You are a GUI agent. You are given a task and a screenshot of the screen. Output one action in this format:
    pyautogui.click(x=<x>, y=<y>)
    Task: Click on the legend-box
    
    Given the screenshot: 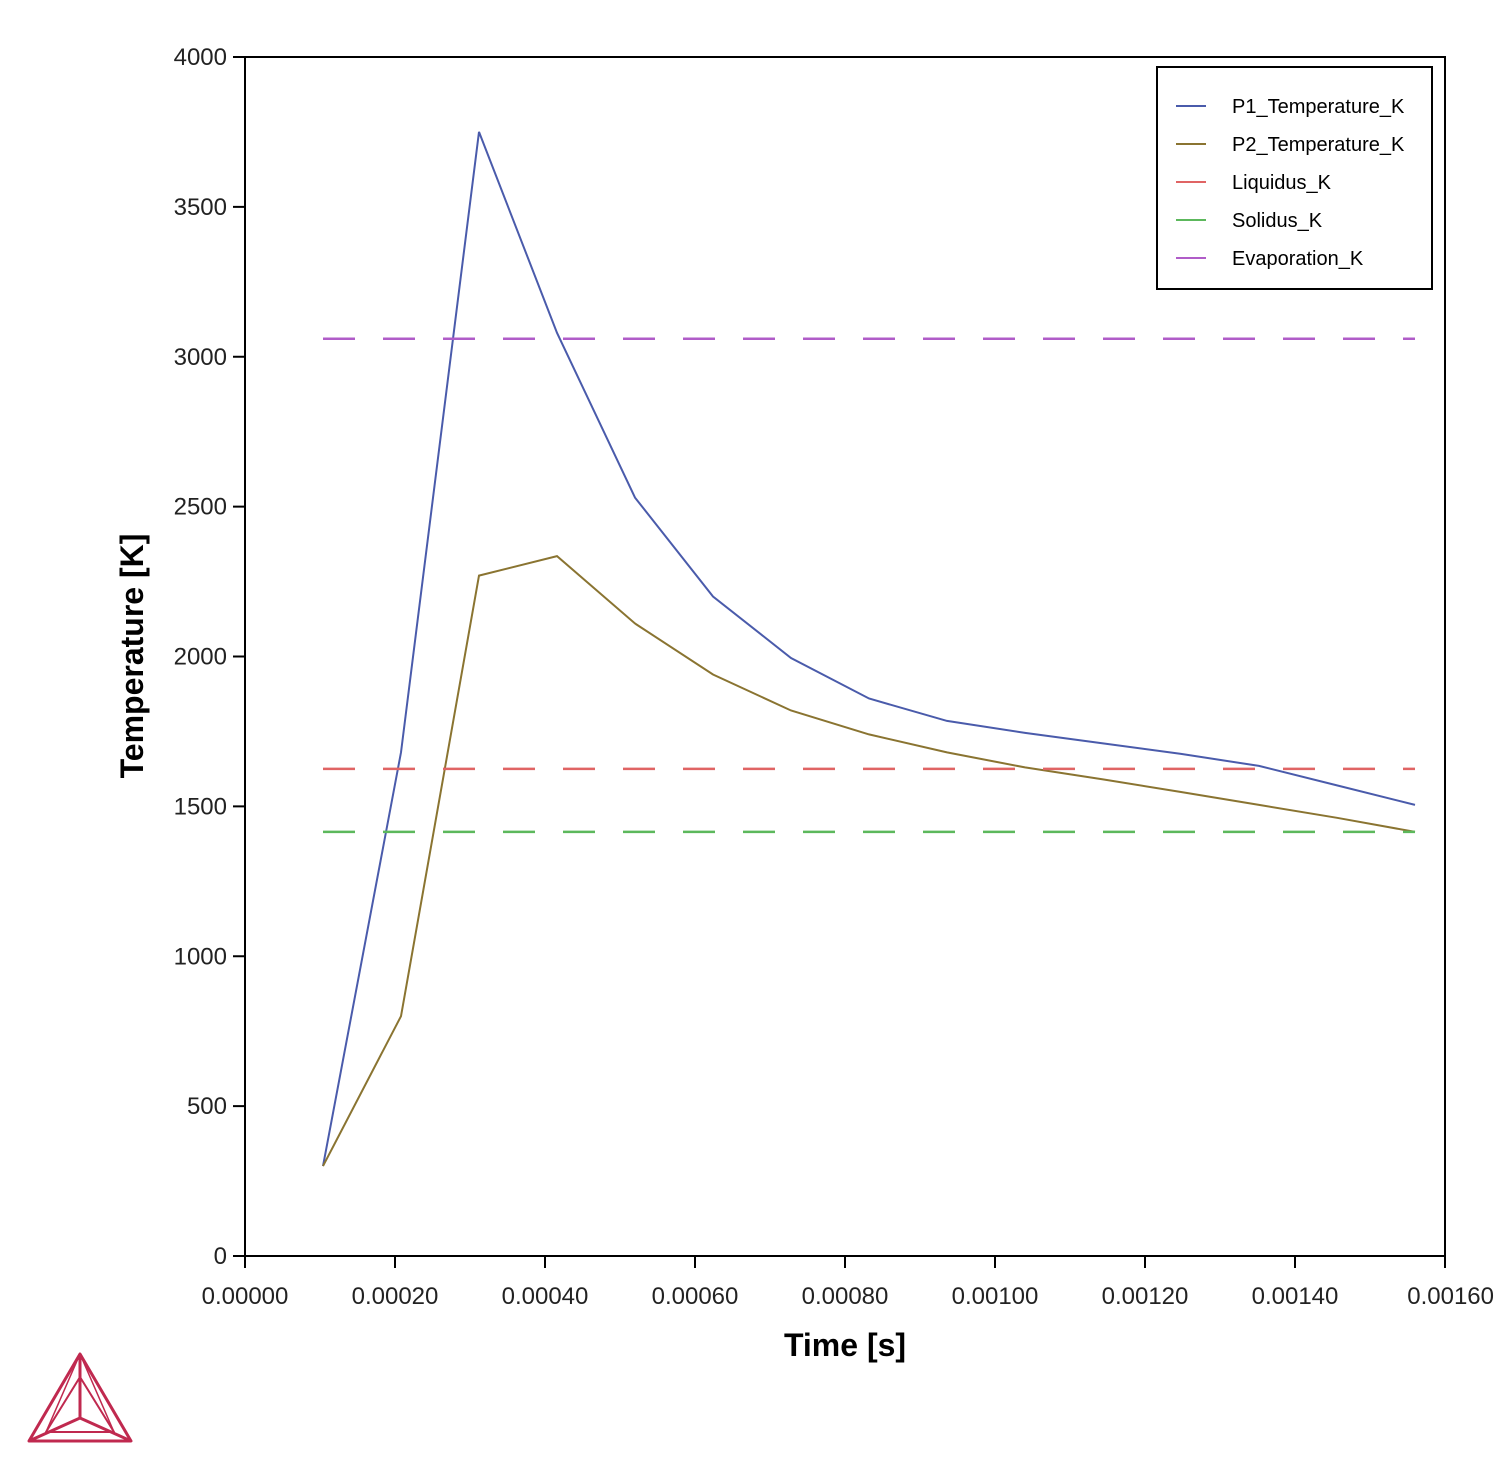 What is the action you would take?
    pyautogui.click(x=1294, y=178)
    